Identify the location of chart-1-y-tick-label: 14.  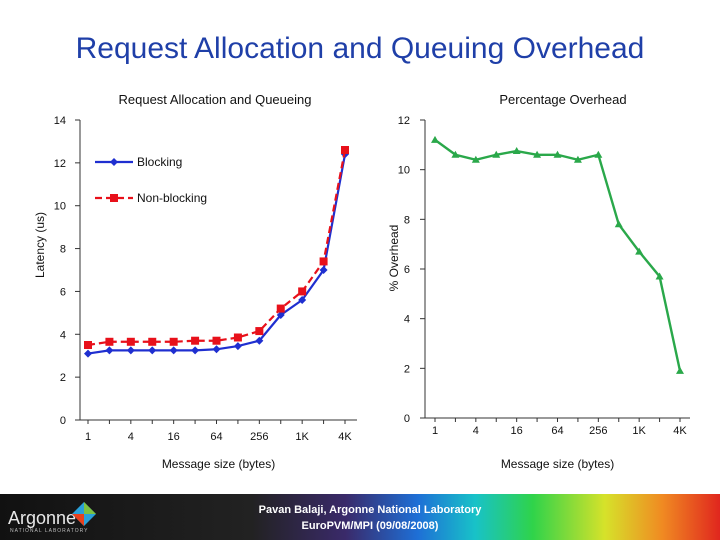
(60, 121).